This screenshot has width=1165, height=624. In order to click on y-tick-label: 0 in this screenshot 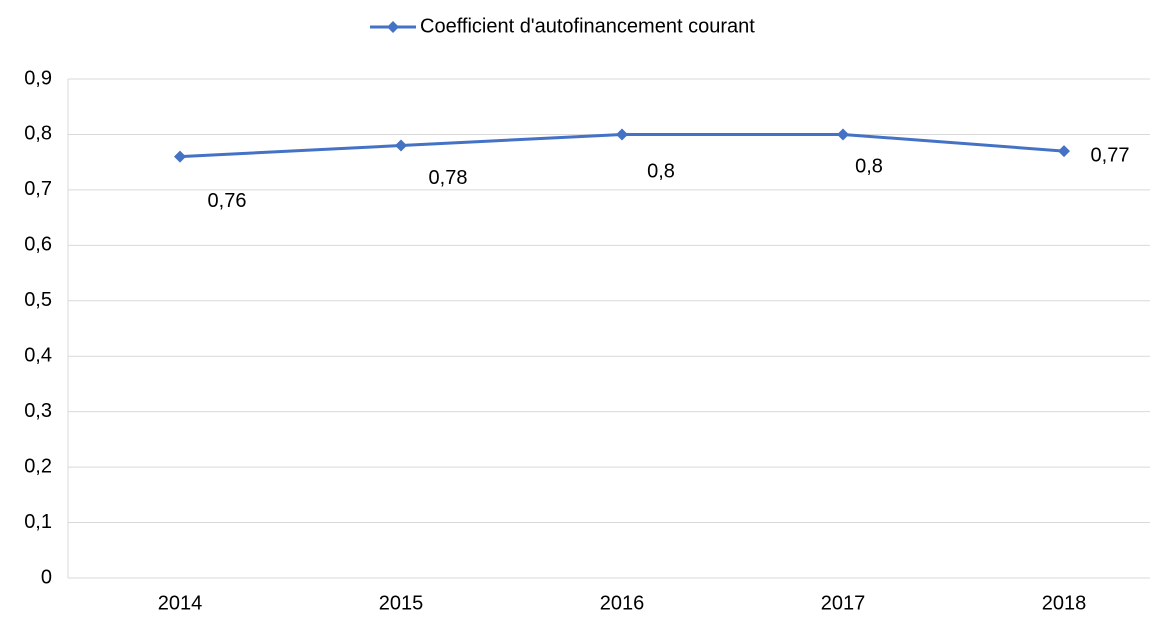, I will do `click(46, 577)`.